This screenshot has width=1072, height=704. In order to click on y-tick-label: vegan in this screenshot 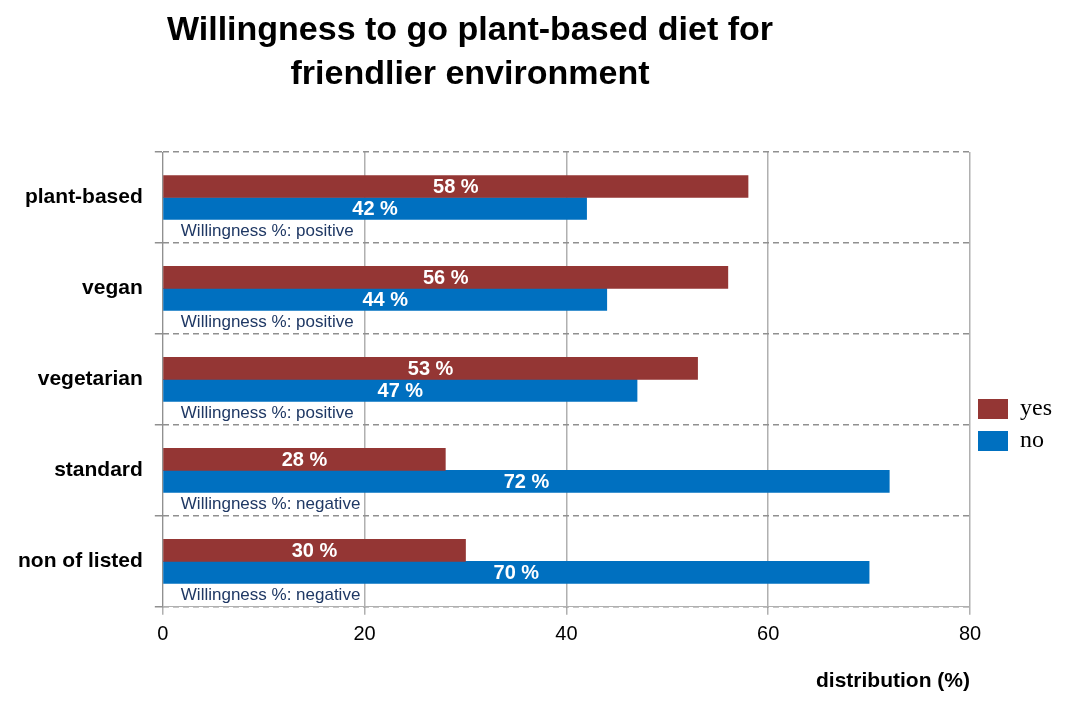, I will do `click(112, 287)`.